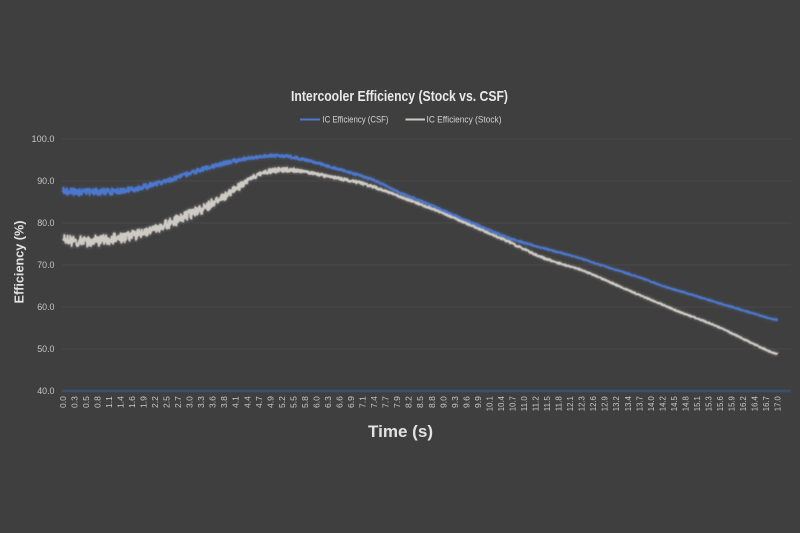 The height and width of the screenshot is (533, 800). Describe the element at coordinates (628, 403) in the screenshot. I see `svg-text: 13.4` at that location.